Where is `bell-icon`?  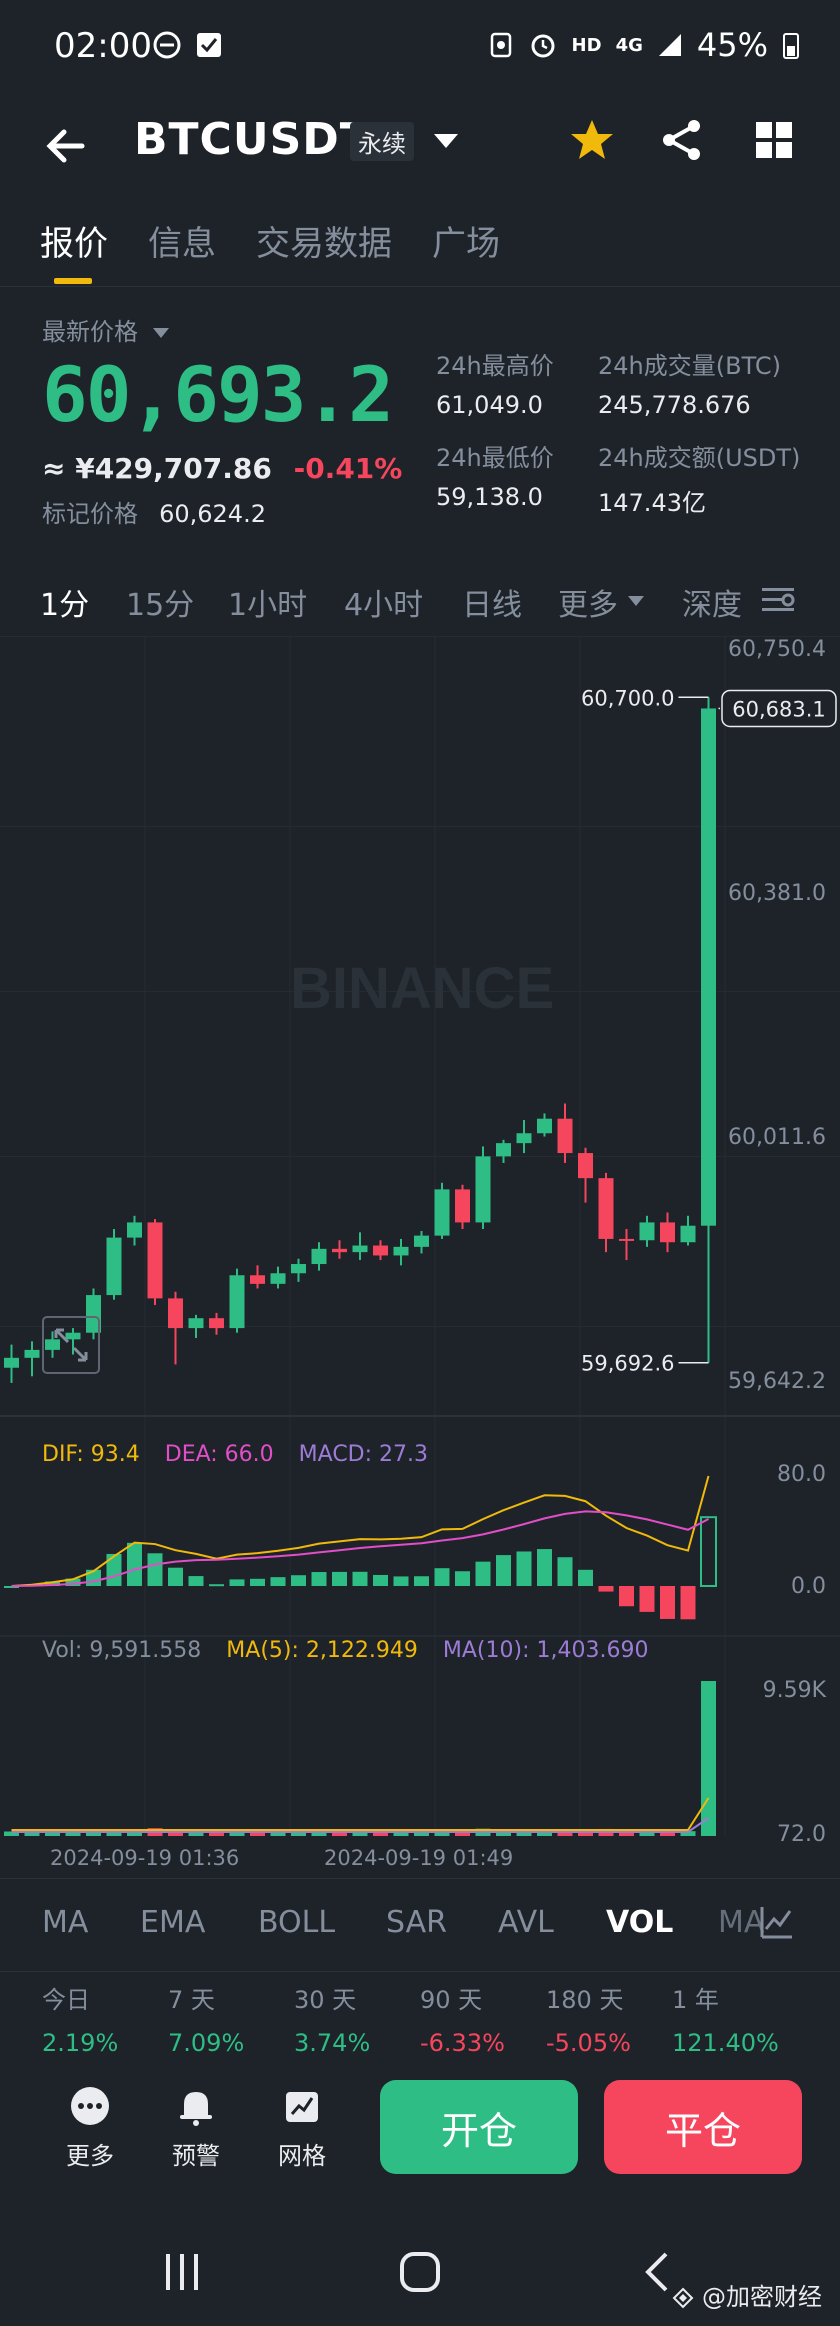
bell-icon is located at coordinates (196, 2109).